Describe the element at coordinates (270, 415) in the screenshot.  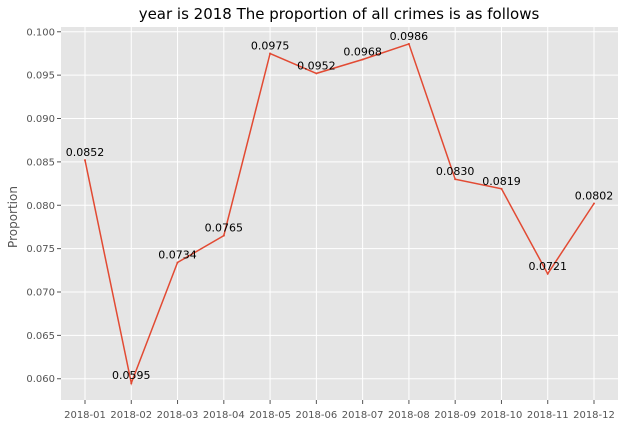
I see `x-tick-label: 2018-05` at that location.